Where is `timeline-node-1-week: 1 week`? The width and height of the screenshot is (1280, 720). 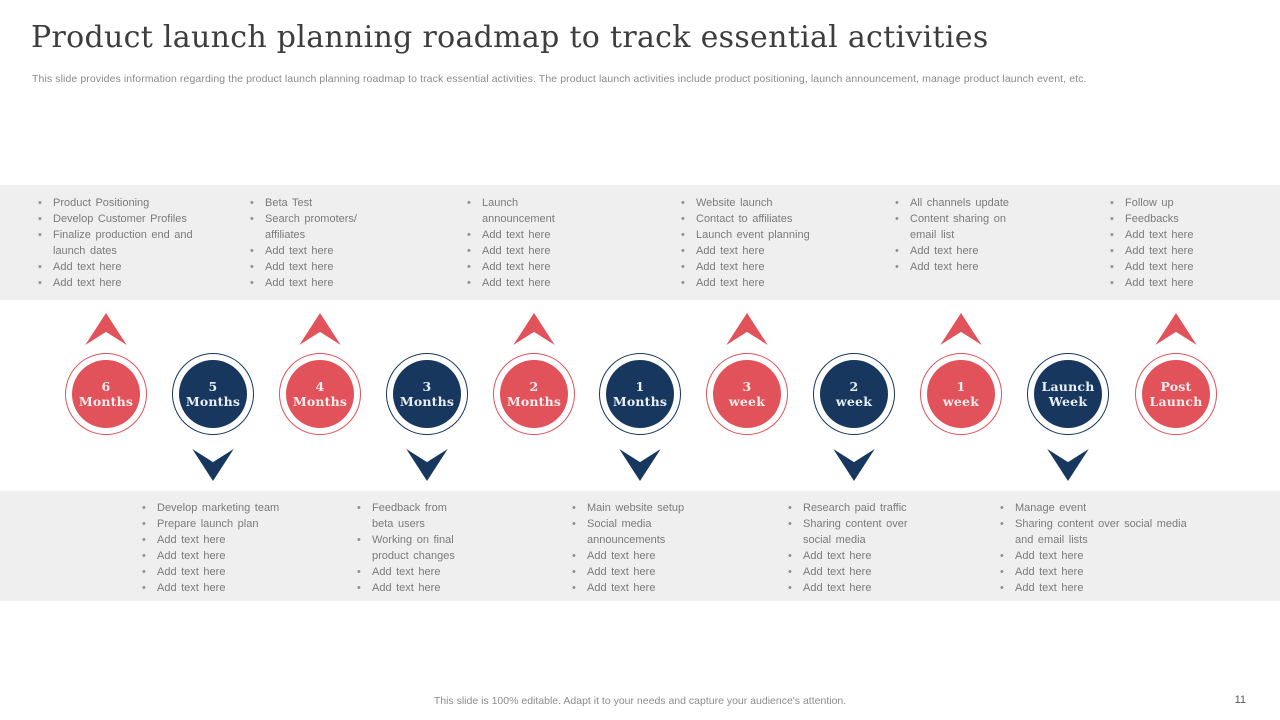 timeline-node-1-week: 1 week is located at coordinates (961, 394).